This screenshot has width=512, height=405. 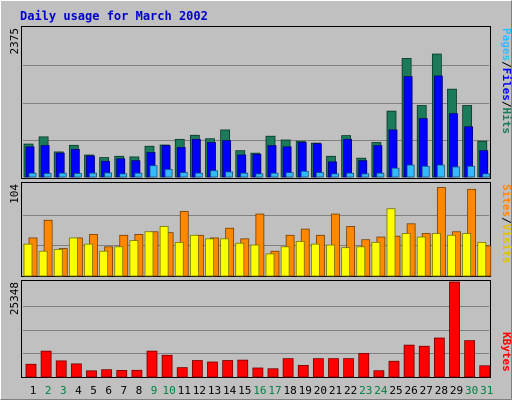 What do you see at coordinates (274, 390) in the screenshot?
I see `day-label: 17` at bounding box center [274, 390].